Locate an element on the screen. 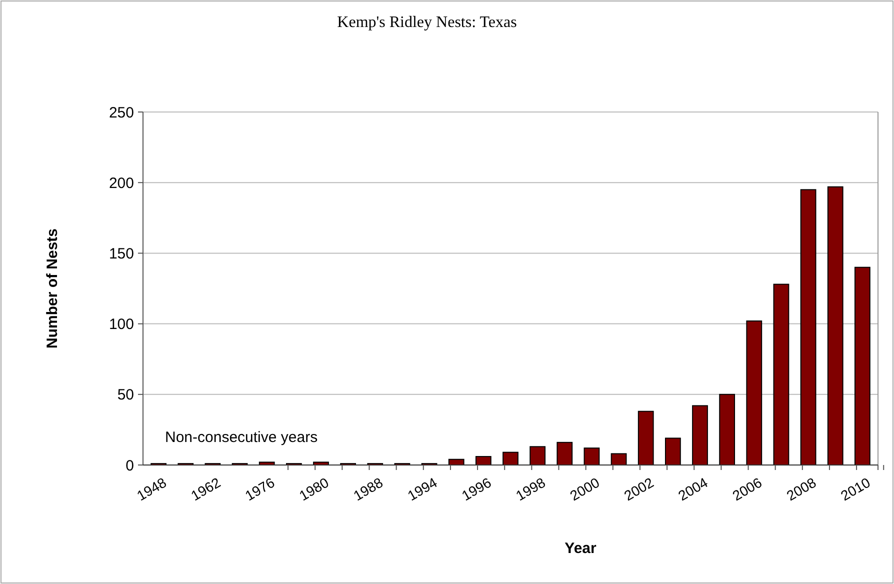 The height and width of the screenshot is (584, 894). x-tick-label: 2008 is located at coordinates (801, 489).